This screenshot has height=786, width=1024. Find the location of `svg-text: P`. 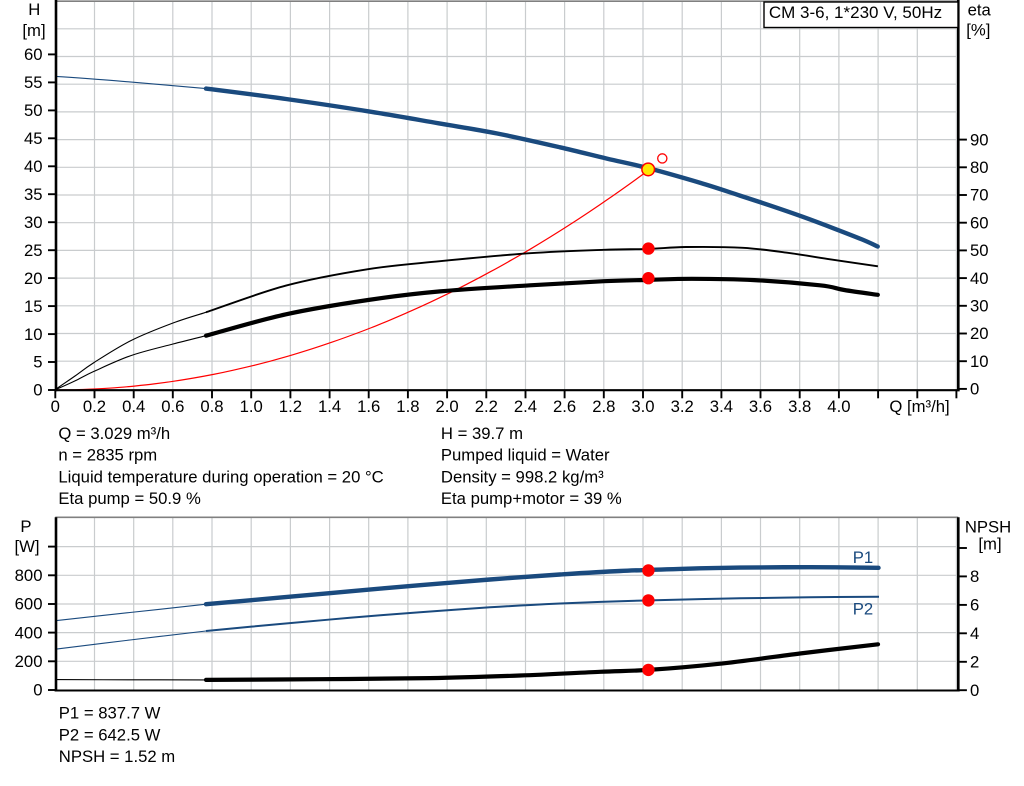

svg-text: P is located at coordinates (25, 526).